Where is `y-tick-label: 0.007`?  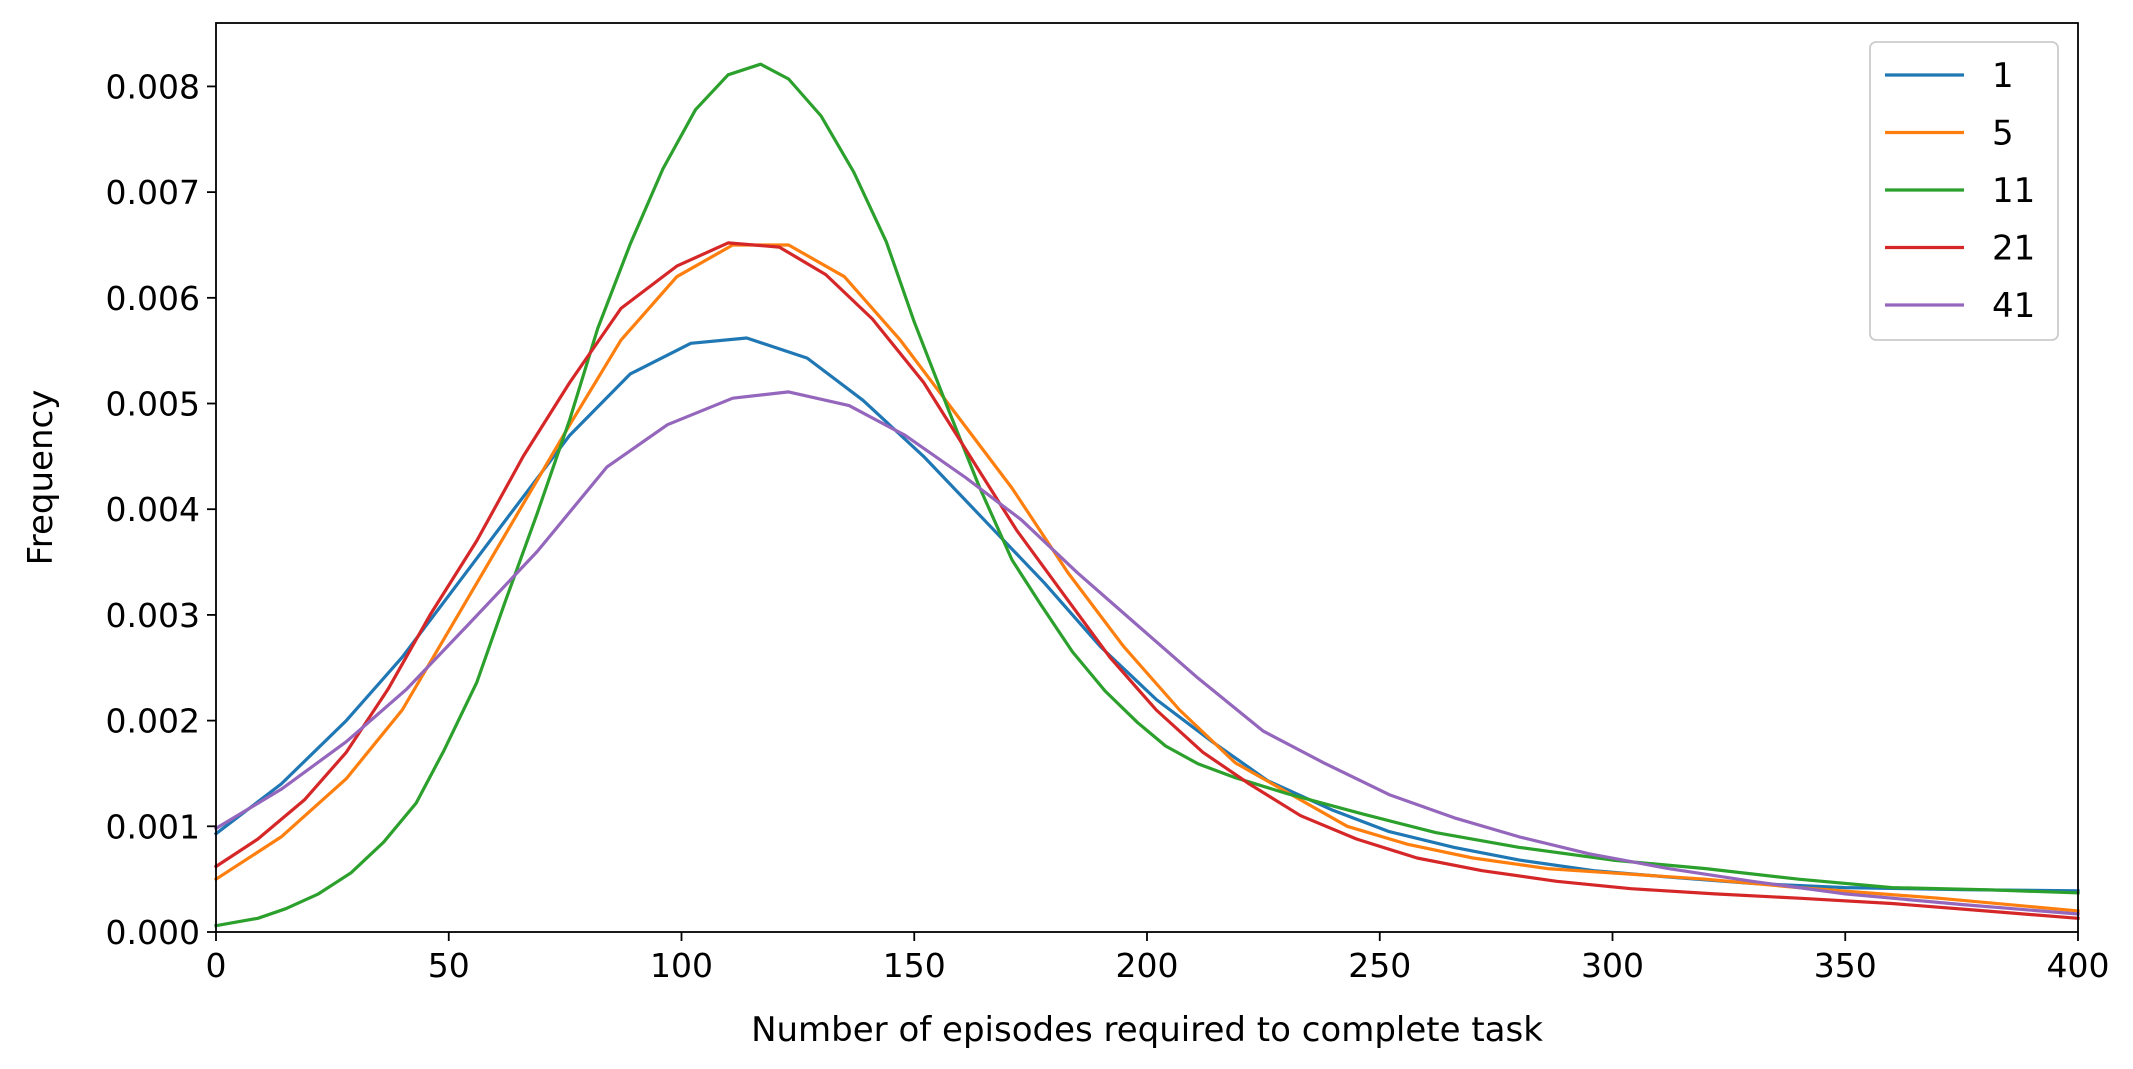 y-tick-label: 0.007 is located at coordinates (153, 192).